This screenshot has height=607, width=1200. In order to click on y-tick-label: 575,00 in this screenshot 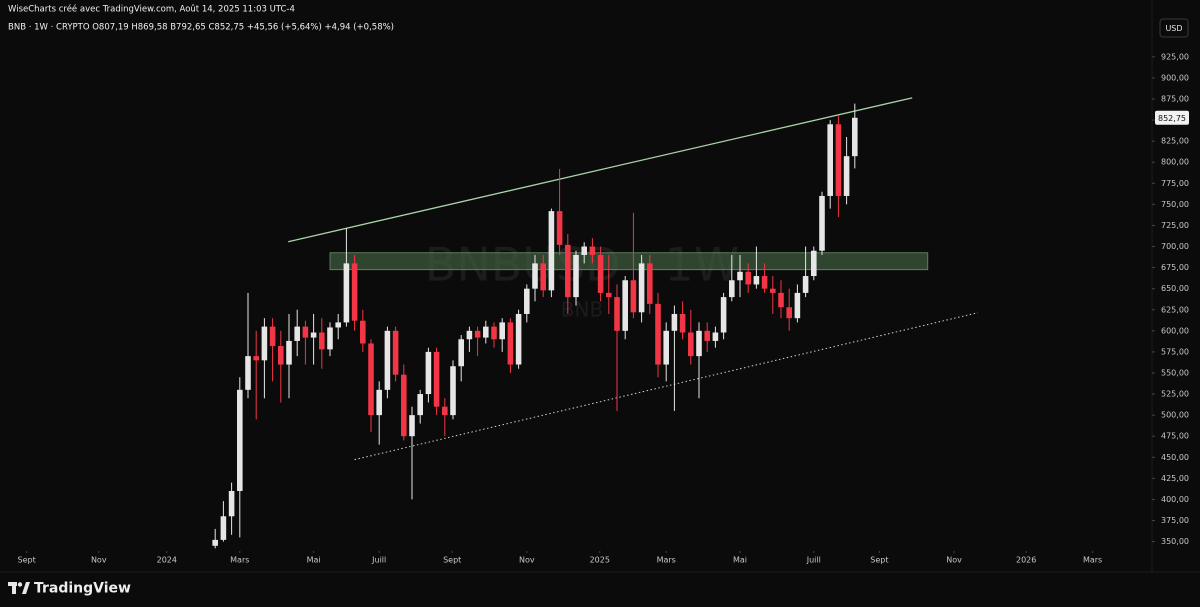, I will do `click(1175, 351)`.